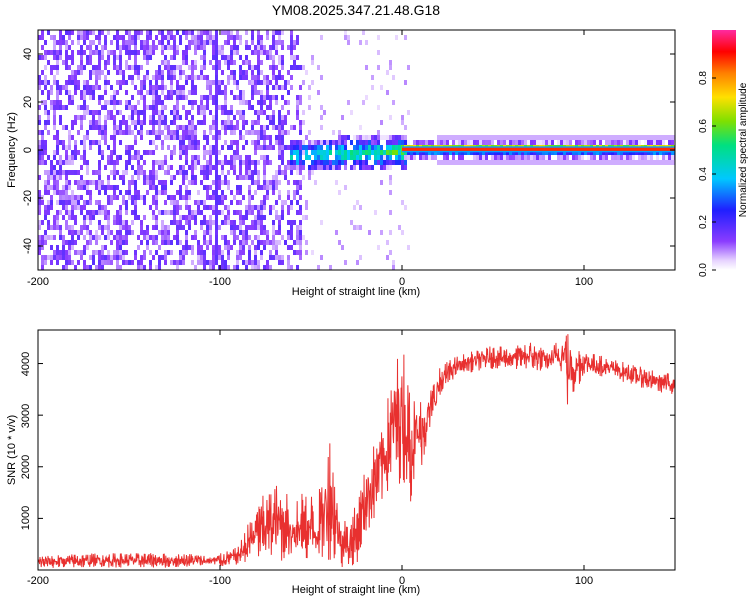 The height and width of the screenshot is (600, 750). What do you see at coordinates (703, 174) in the screenshot?
I see `colorbar-tick-label: 0.4` at bounding box center [703, 174].